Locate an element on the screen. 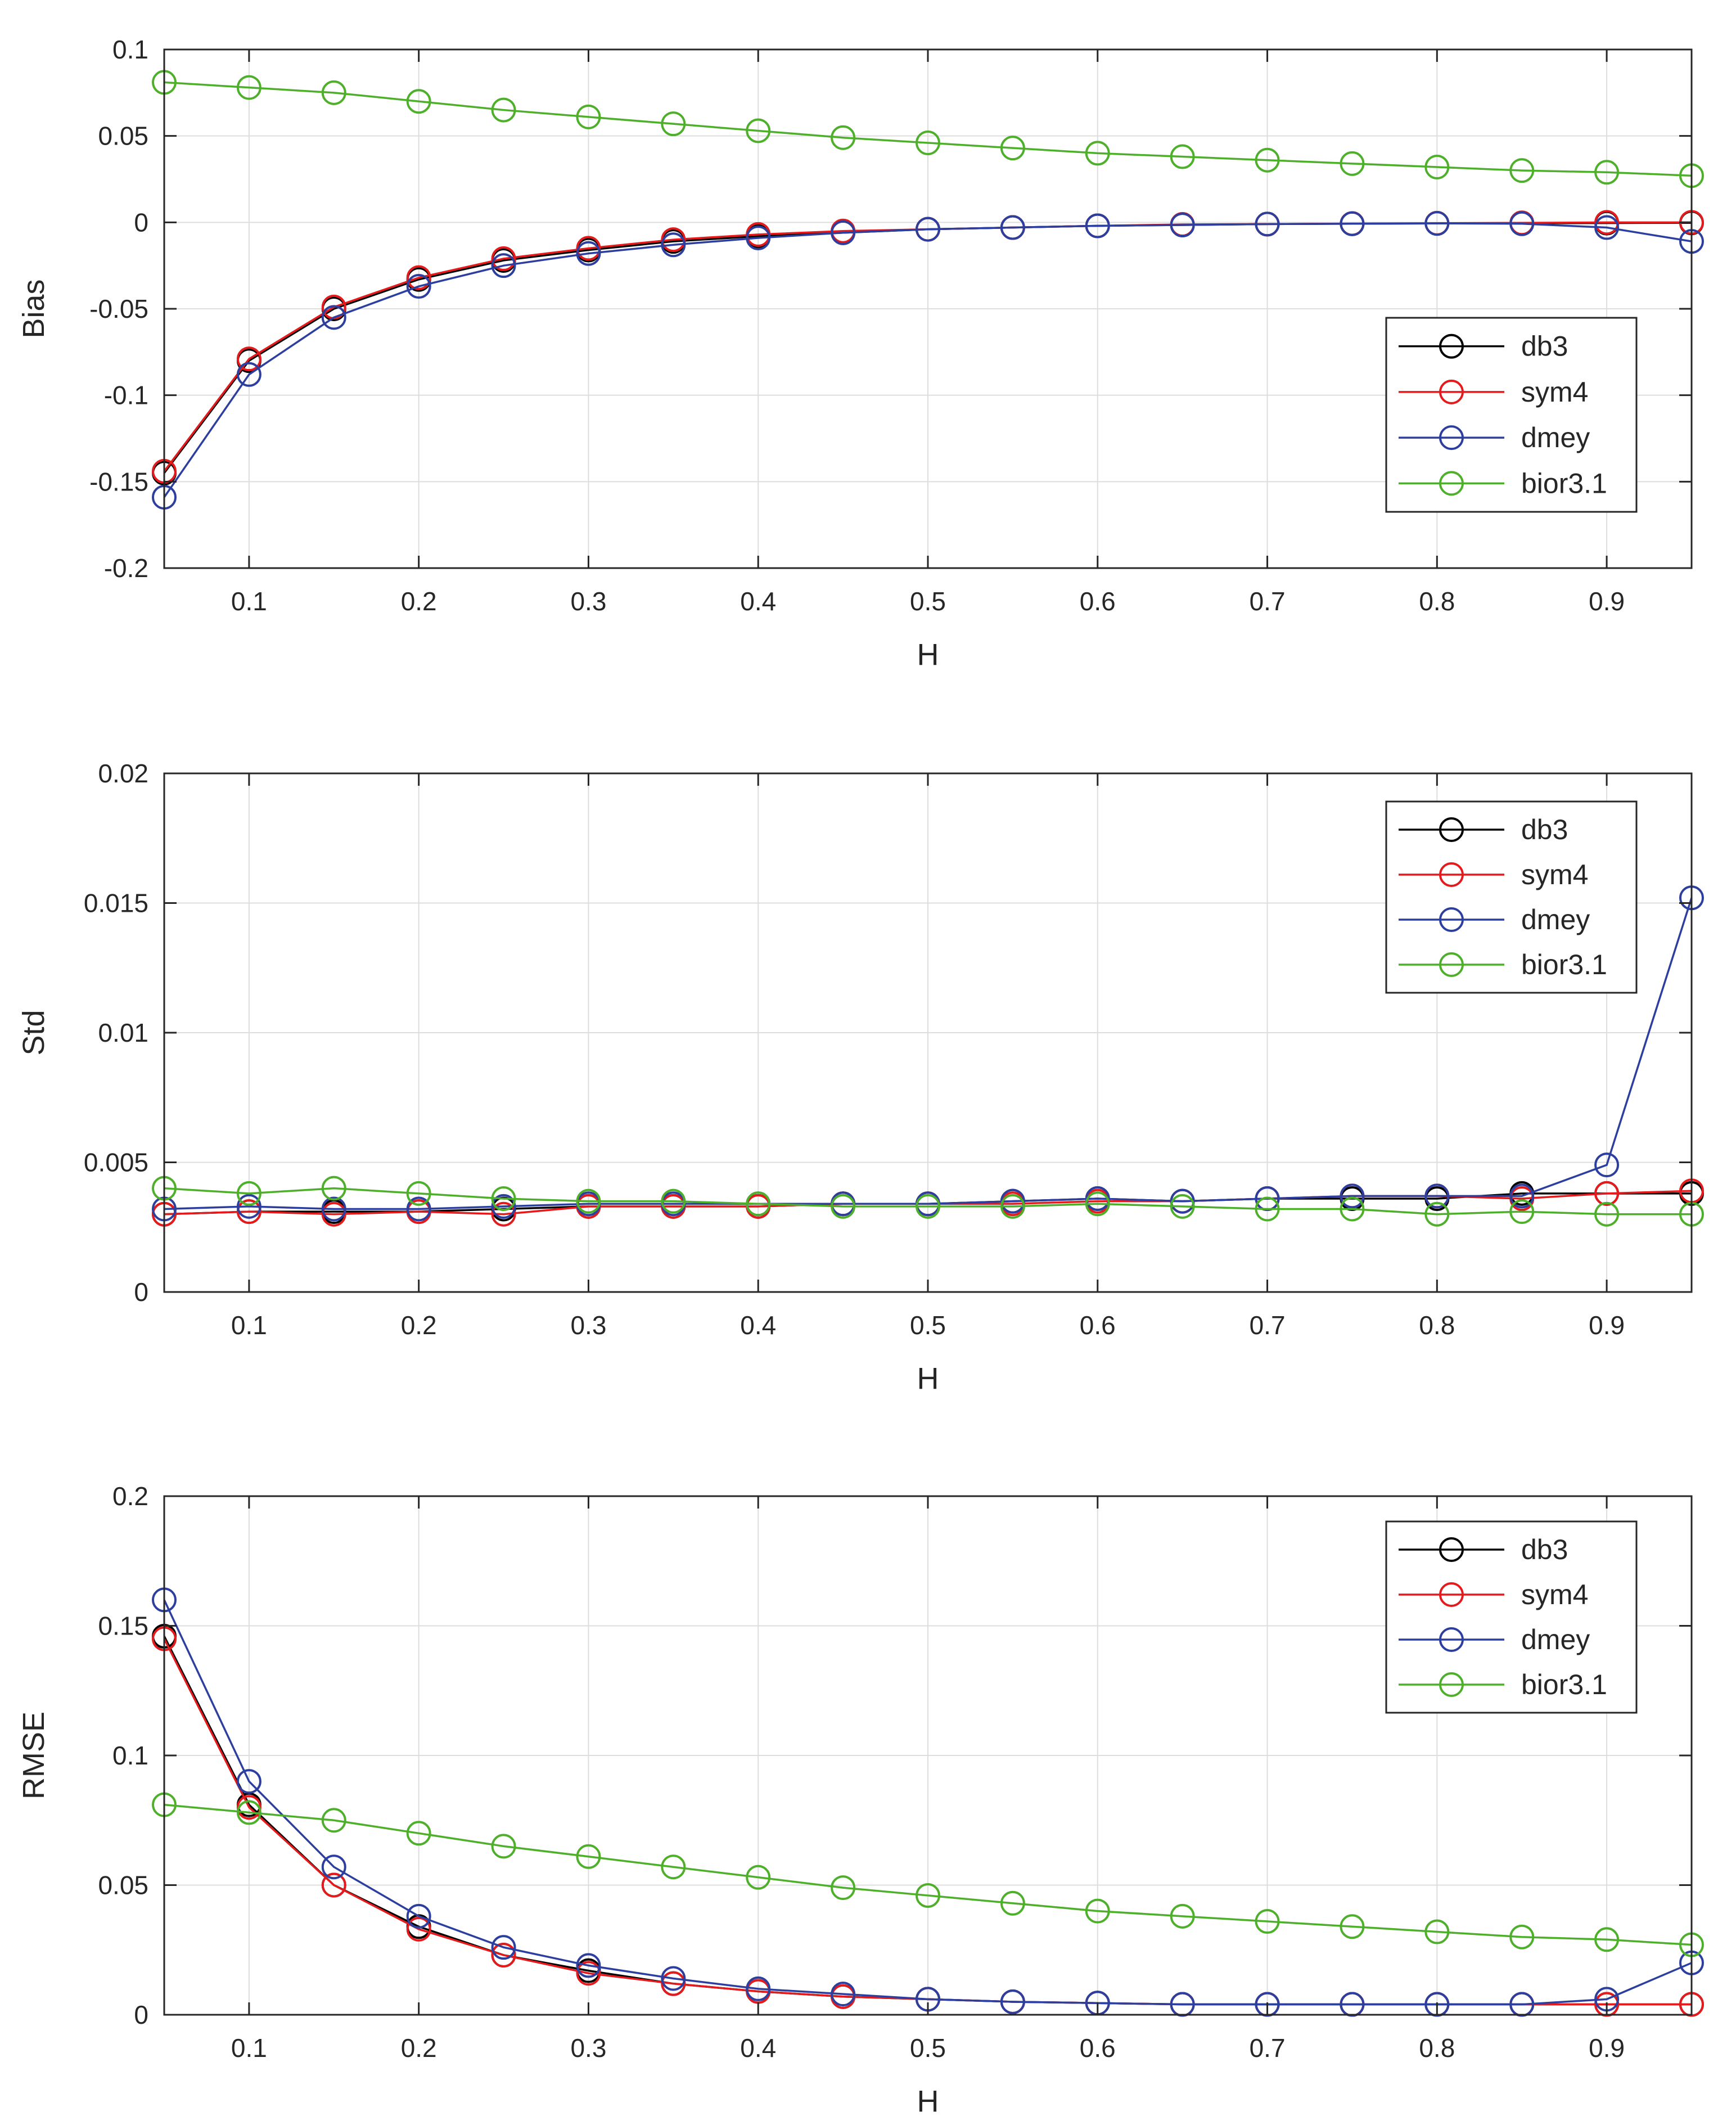 This screenshot has height=2125, width=1736. y-tick-label: -0.05 is located at coordinates (118, 308).